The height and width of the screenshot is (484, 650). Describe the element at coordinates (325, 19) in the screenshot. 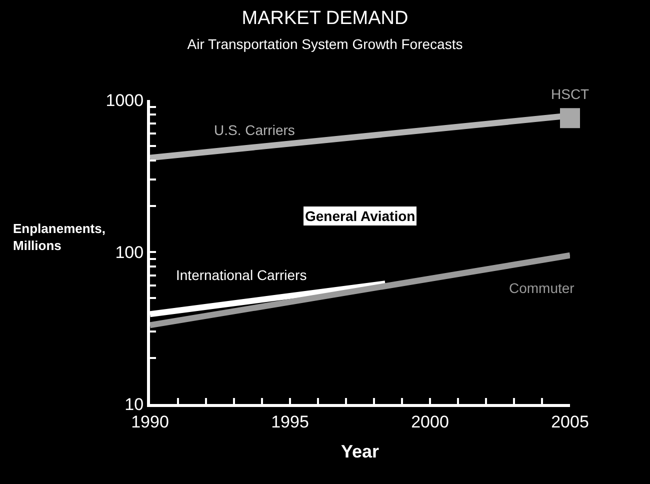

I see `chart-title: MARKET DEMAND` at that location.